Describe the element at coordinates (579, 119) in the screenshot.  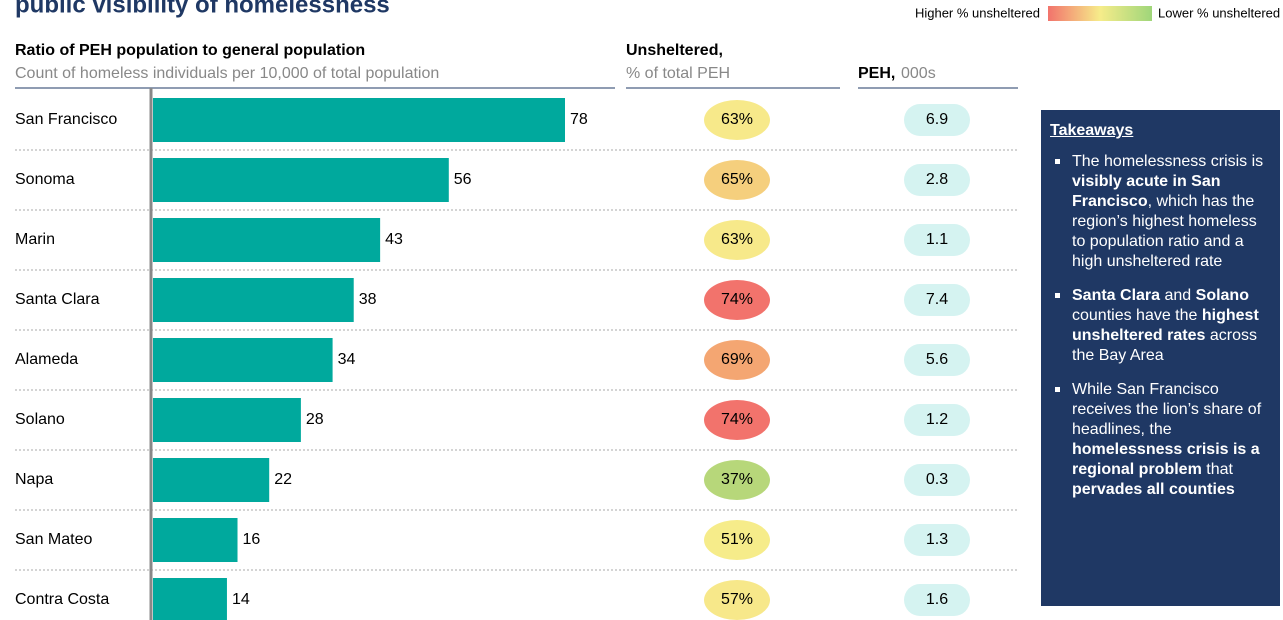
I see `data-label: 78` at that location.